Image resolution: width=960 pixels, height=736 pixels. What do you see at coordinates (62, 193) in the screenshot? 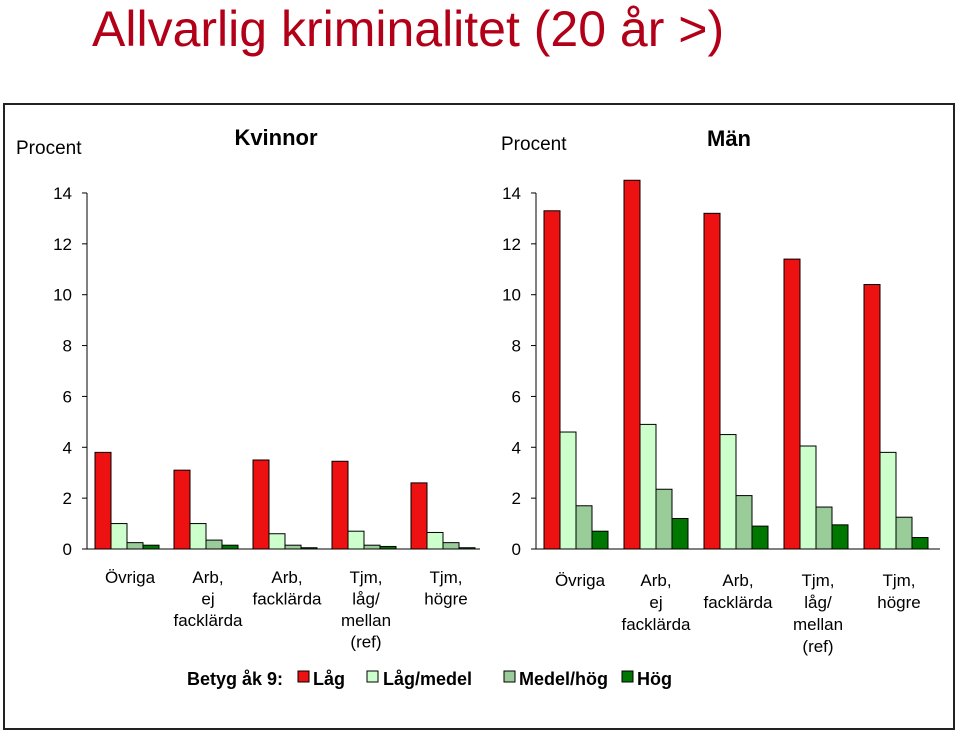
I see `y-tick-label-kvinnor: 14` at bounding box center [62, 193].